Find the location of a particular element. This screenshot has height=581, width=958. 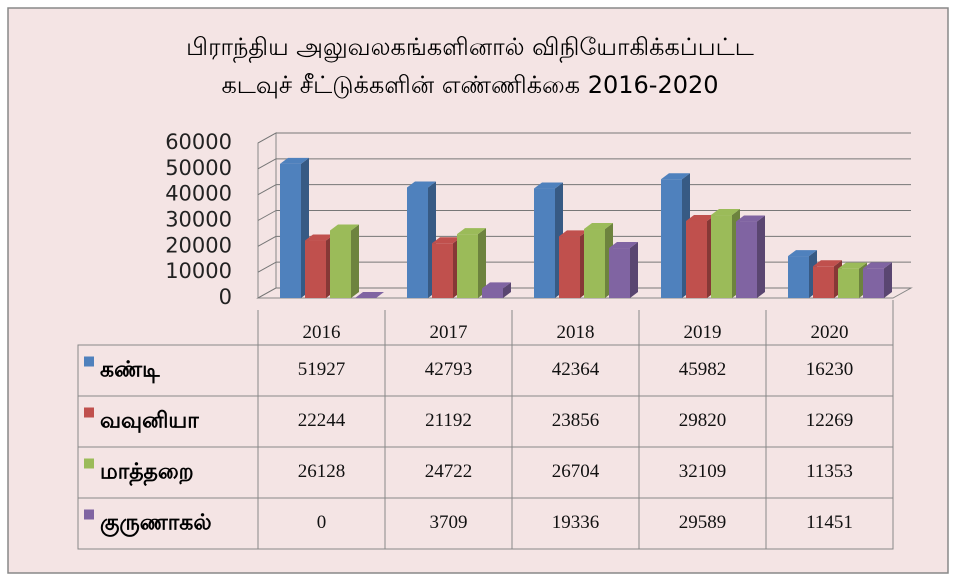

legend-label: வவுனியா is located at coordinates (149, 421).